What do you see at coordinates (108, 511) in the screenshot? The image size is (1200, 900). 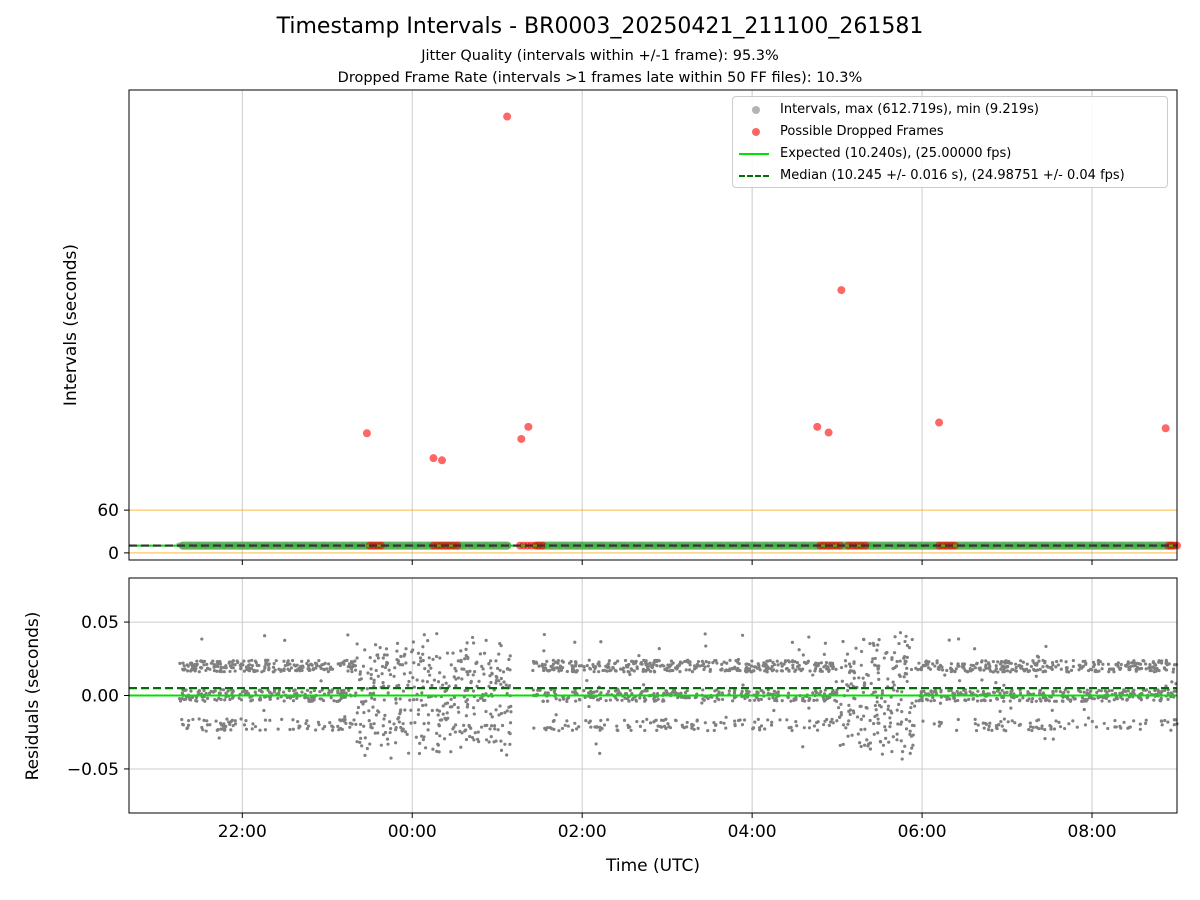 I see `intervals-y-tick-label: 60` at bounding box center [108, 511].